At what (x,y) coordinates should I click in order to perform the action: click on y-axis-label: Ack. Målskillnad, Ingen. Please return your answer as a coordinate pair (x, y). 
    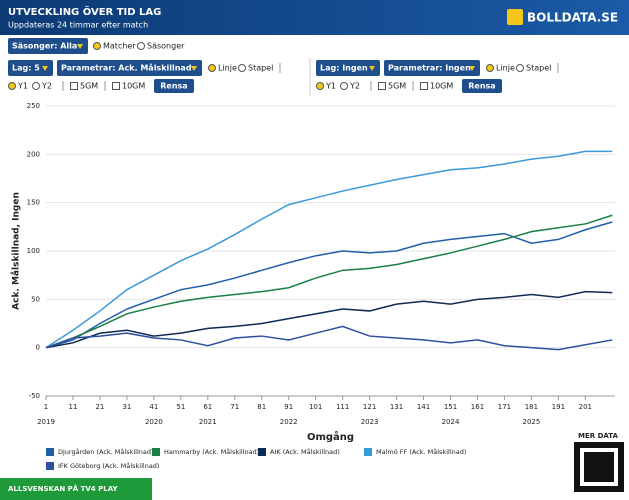
    Looking at the image, I should click on (16, 251).